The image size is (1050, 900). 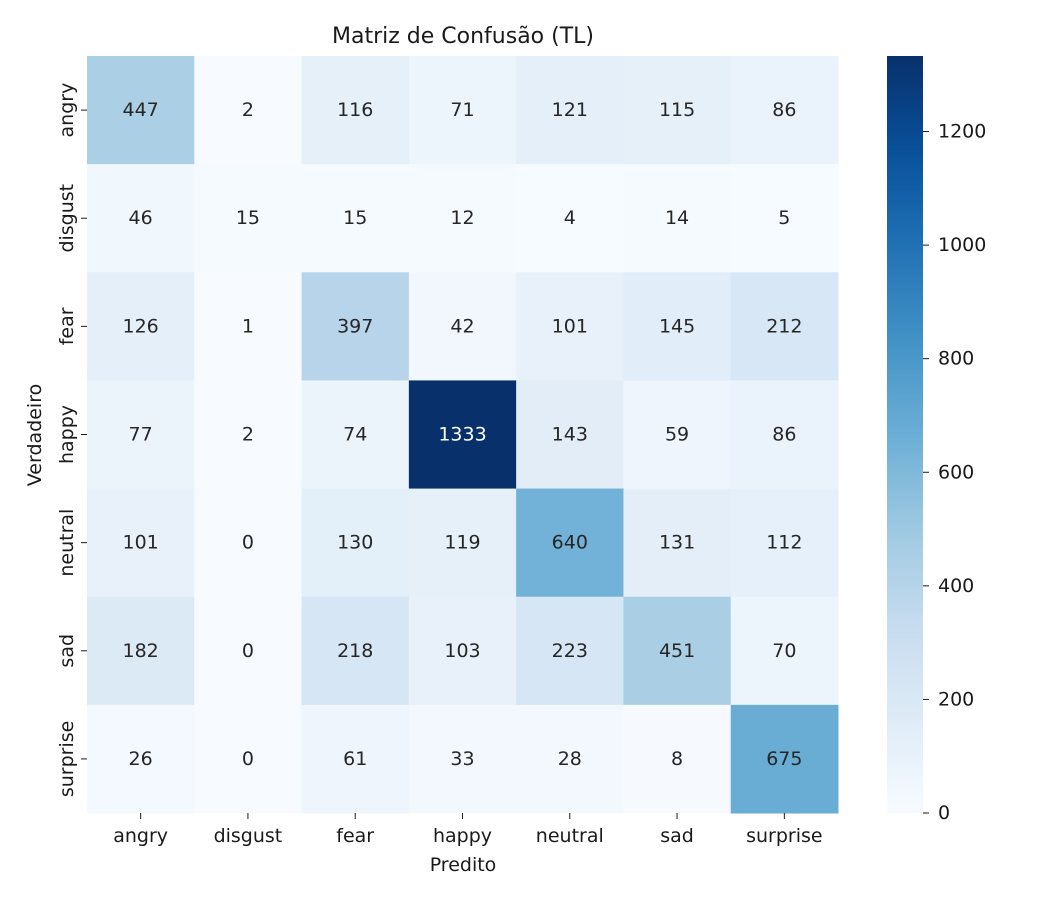 I want to click on cell-value-label: 14, so click(x=677, y=218).